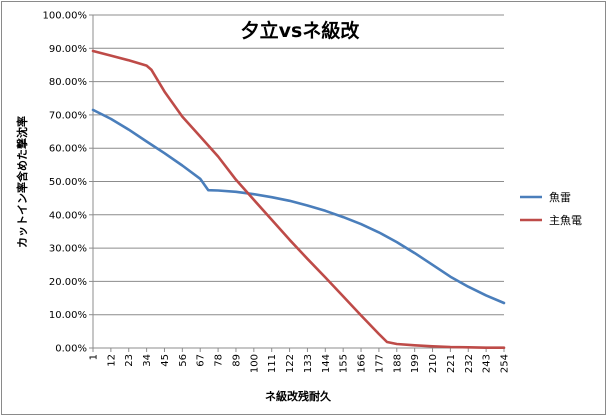 Image resolution: width=608 pixels, height=417 pixels. I want to click on x-tick-label: 56, so click(183, 360).